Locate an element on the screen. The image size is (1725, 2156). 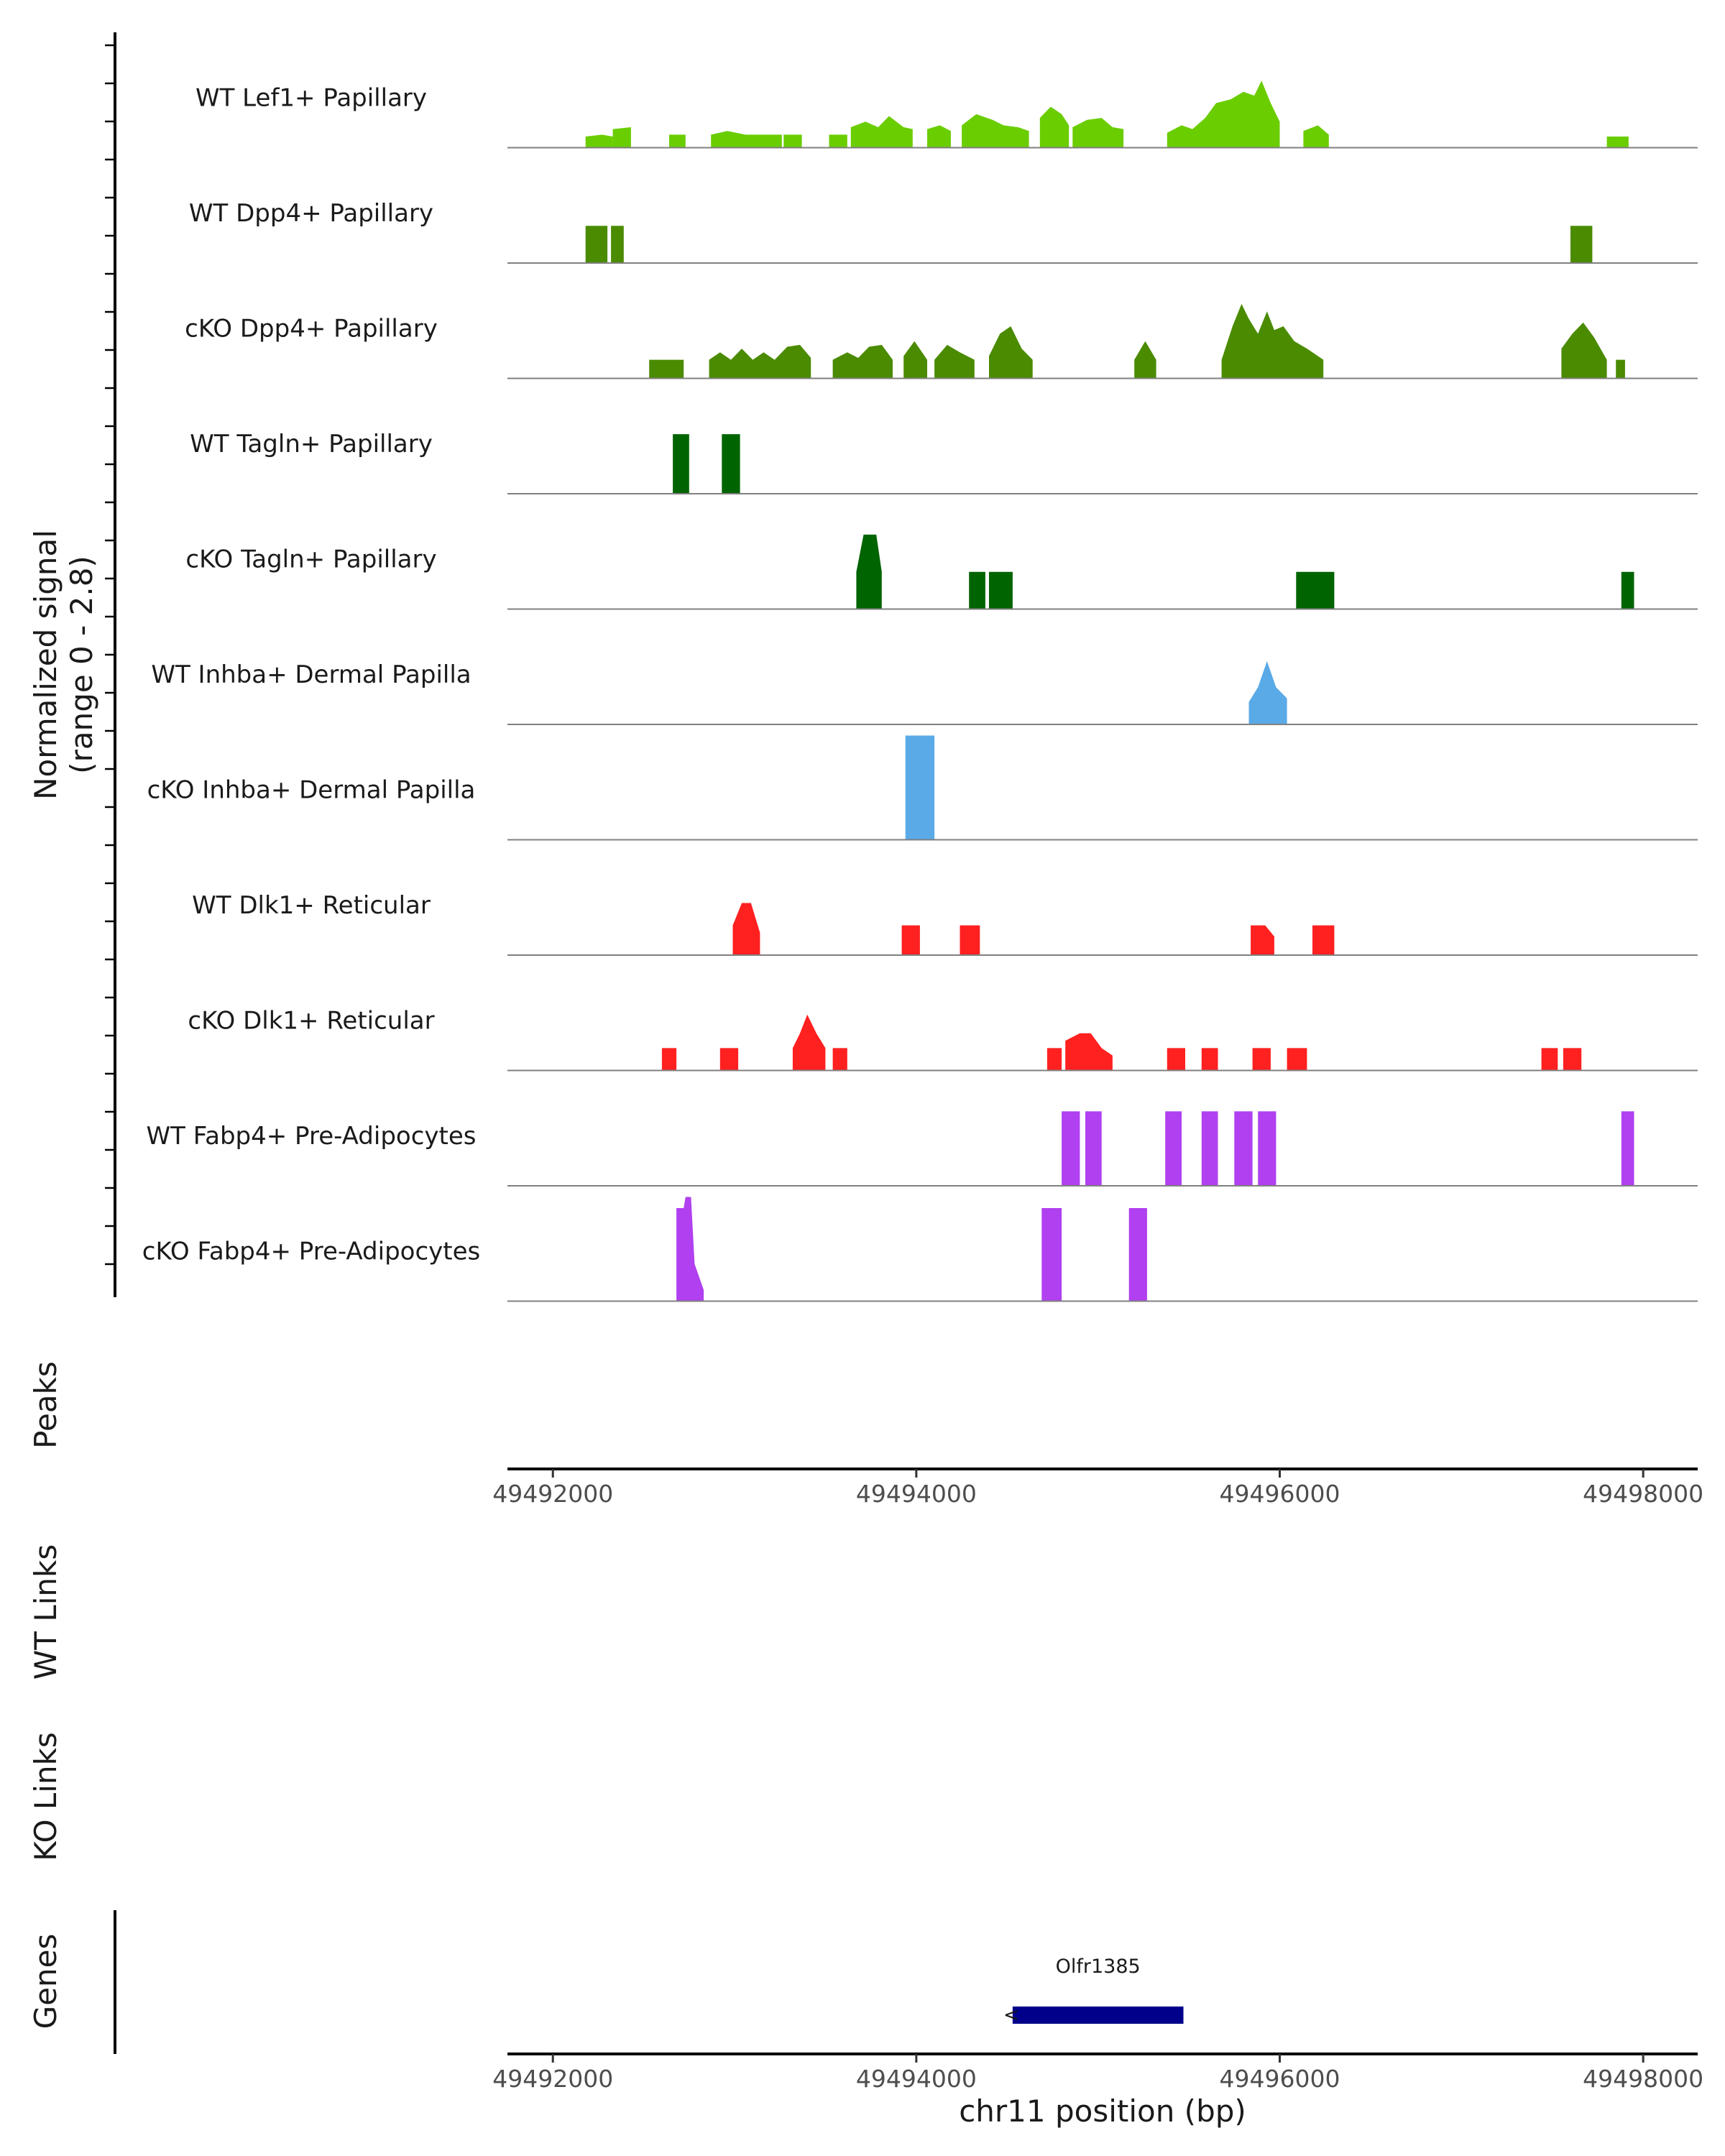
track-label: cKO Fabp4+ Pre-Adipocytes is located at coordinates (311, 1252).